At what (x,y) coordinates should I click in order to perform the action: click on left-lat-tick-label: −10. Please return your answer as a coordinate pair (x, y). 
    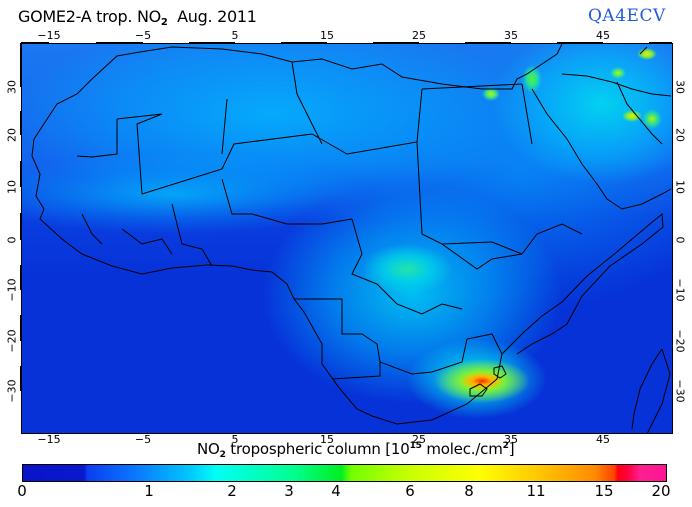
    Looking at the image, I should click on (12, 290).